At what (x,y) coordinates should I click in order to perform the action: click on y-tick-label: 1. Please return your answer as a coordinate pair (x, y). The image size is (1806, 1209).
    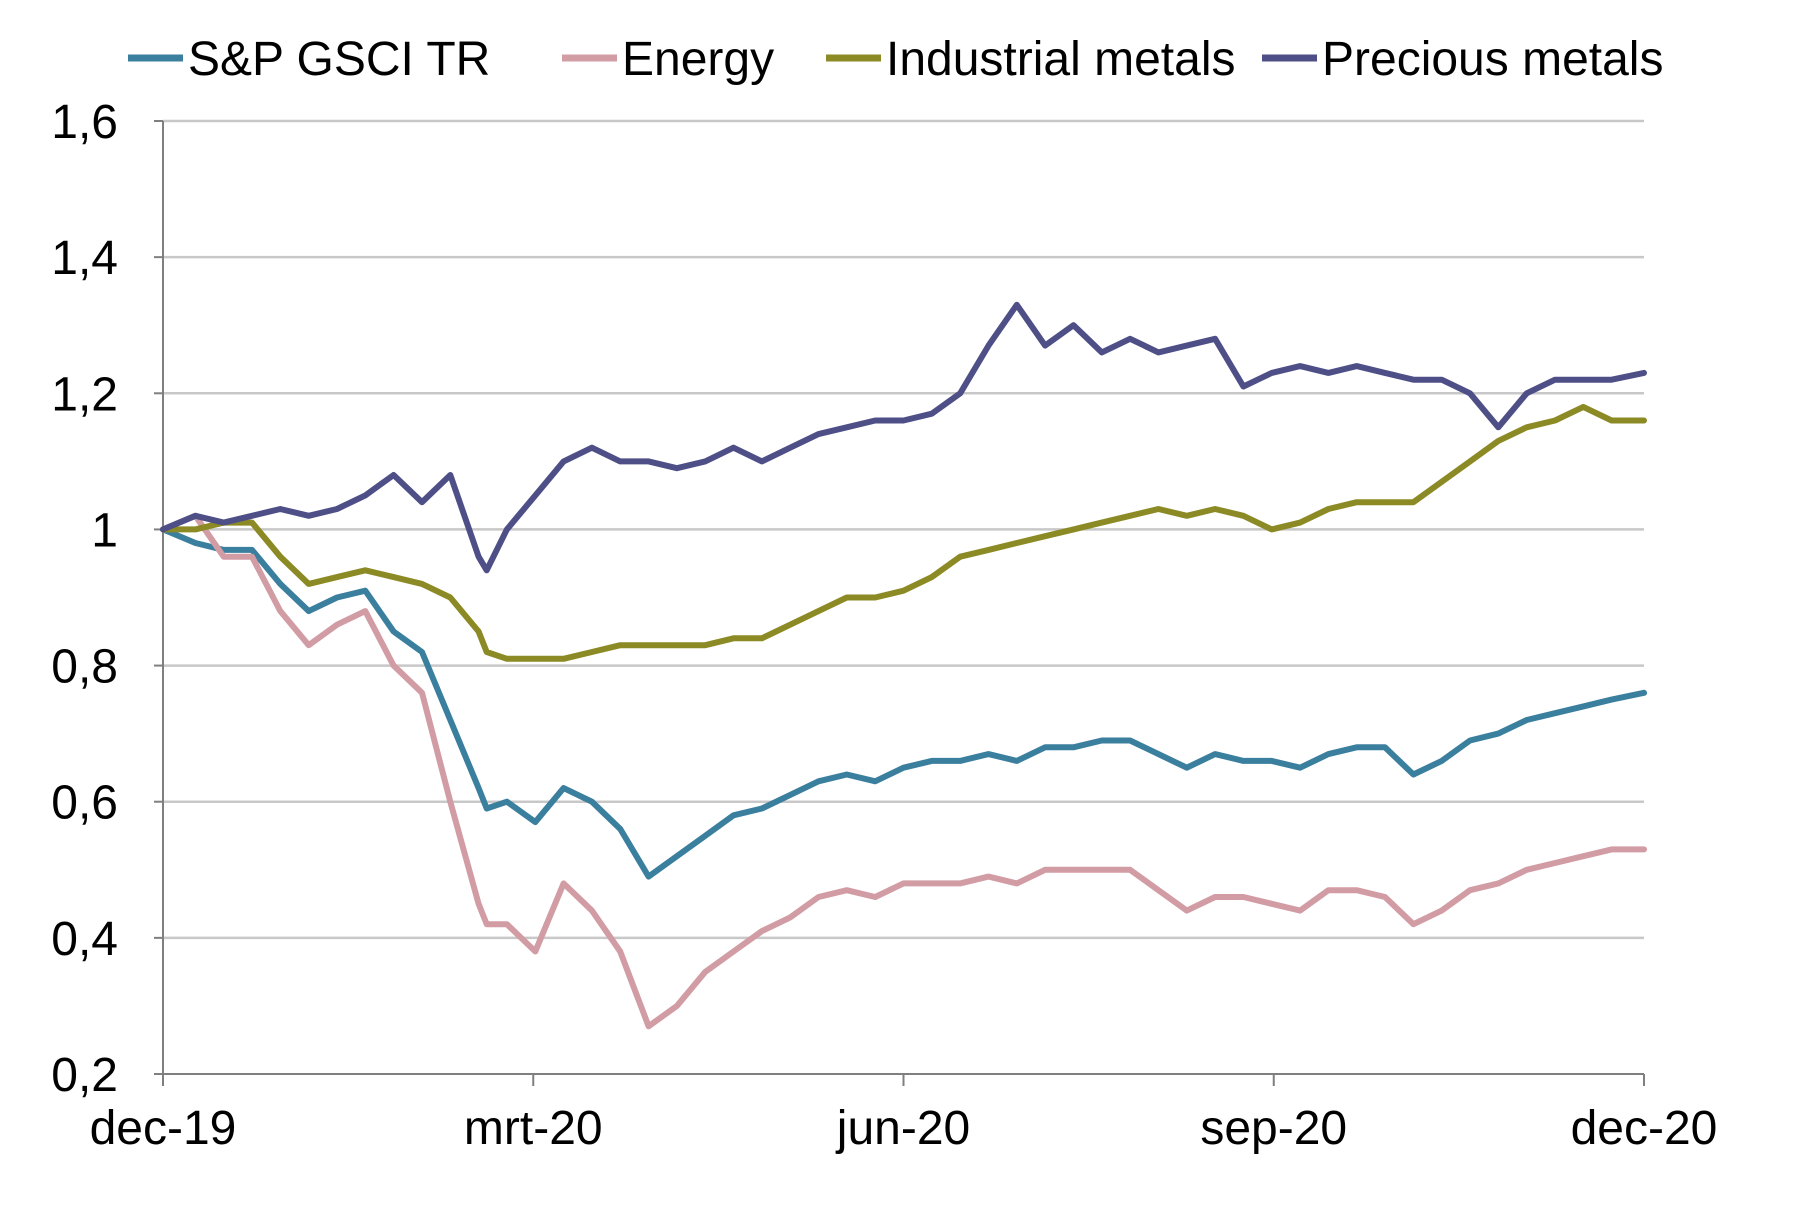
    Looking at the image, I should click on (104, 530).